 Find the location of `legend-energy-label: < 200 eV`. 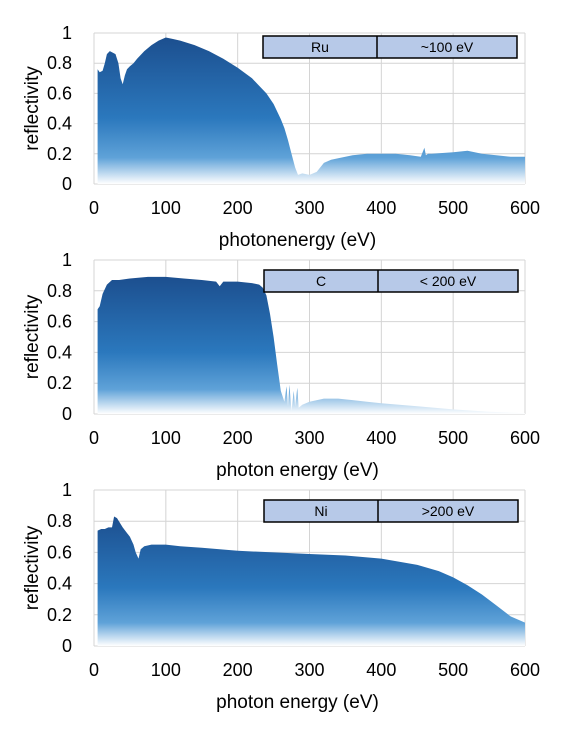

legend-energy-label: < 200 eV is located at coordinates (448, 281).